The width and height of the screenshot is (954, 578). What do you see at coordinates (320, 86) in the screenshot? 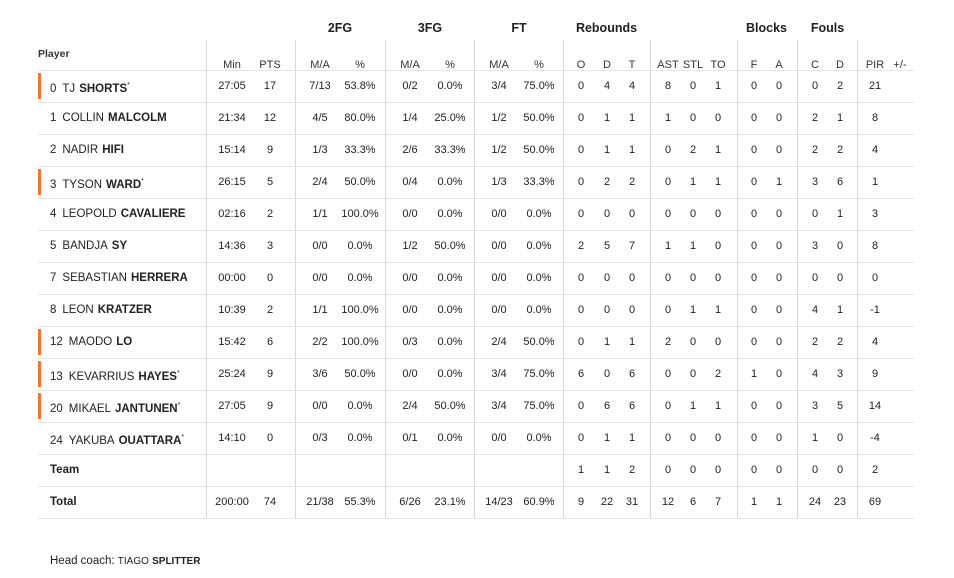
I see `stat-cell: 7/13` at bounding box center [320, 86].